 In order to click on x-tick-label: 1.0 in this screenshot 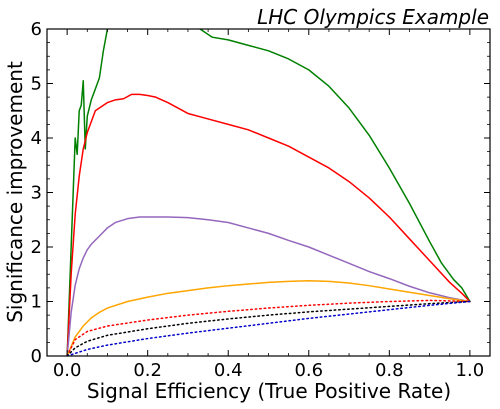, I will do `click(470, 370)`.